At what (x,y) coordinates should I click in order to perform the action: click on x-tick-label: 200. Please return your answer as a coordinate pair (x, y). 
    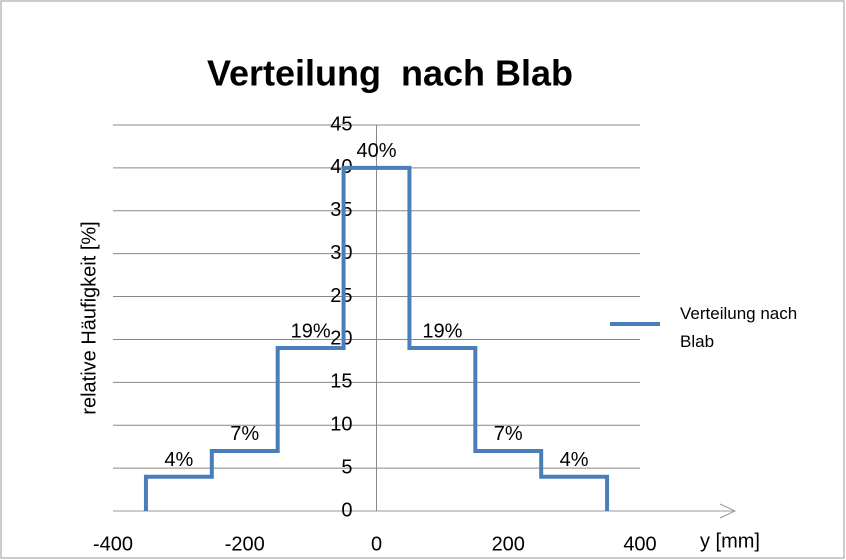
    Looking at the image, I should click on (508, 544).